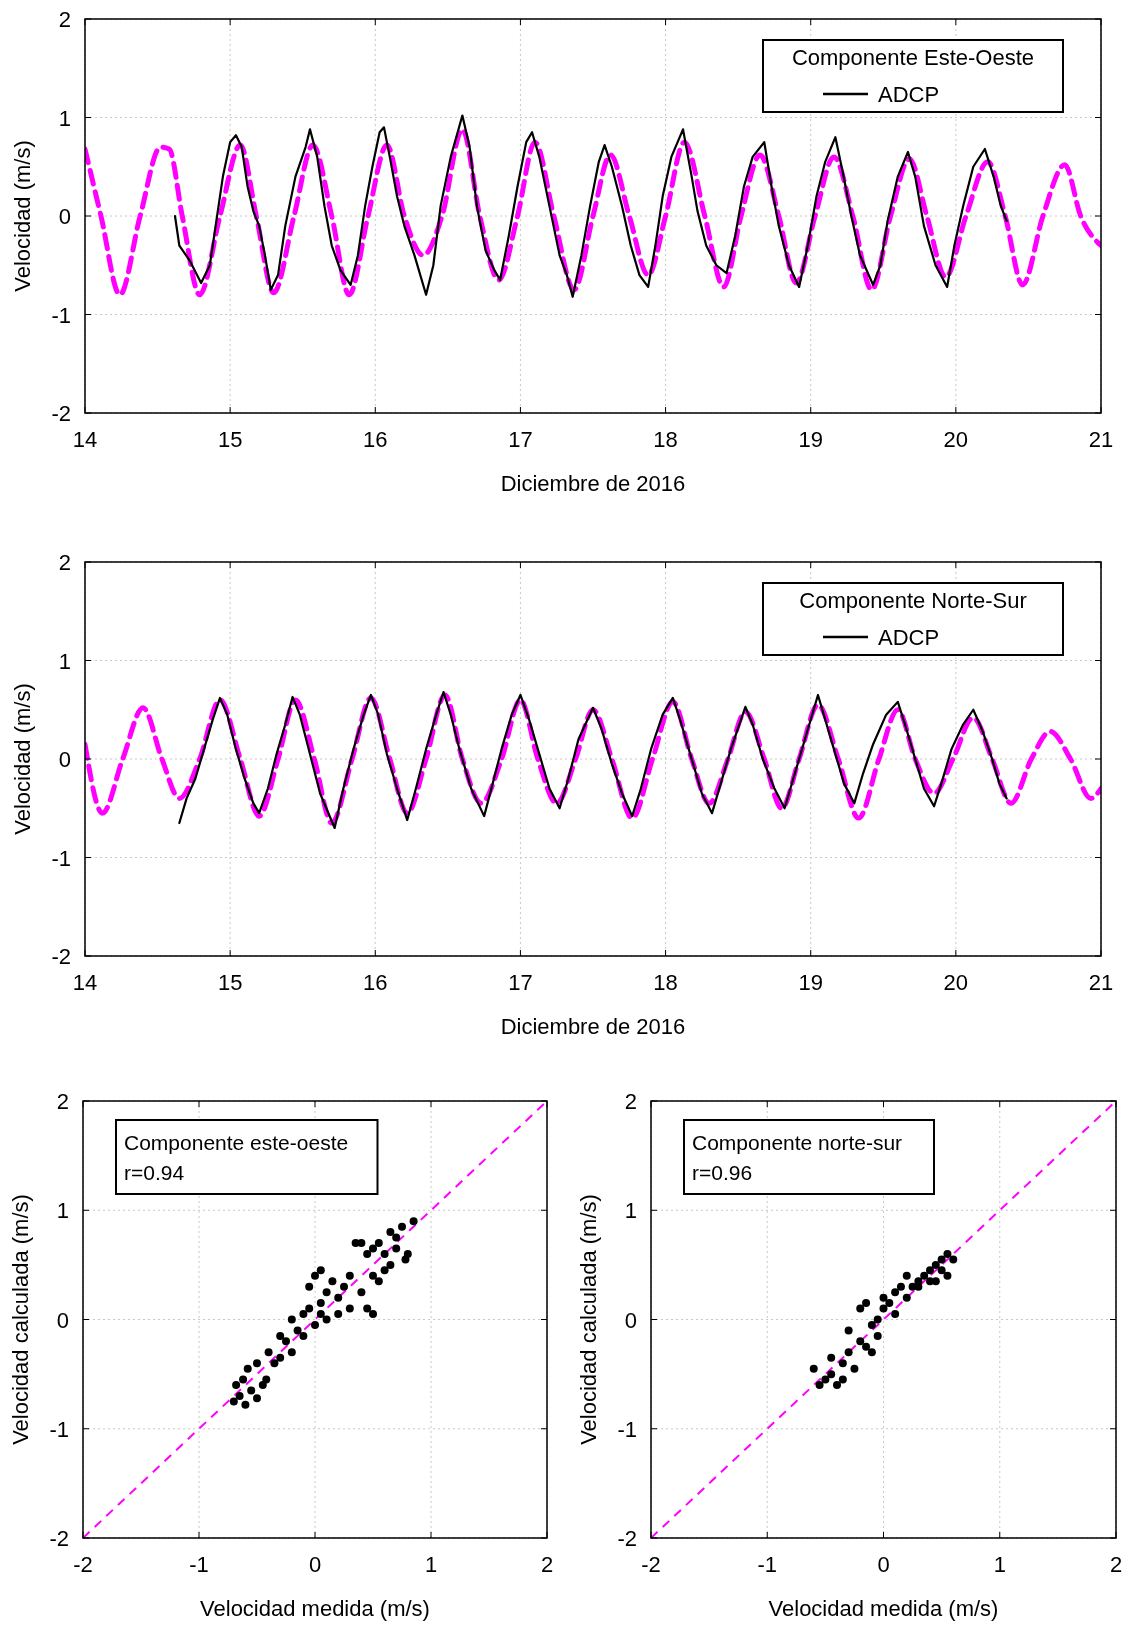  I want to click on legend-title: Componente Este-Oeste, so click(913, 57).